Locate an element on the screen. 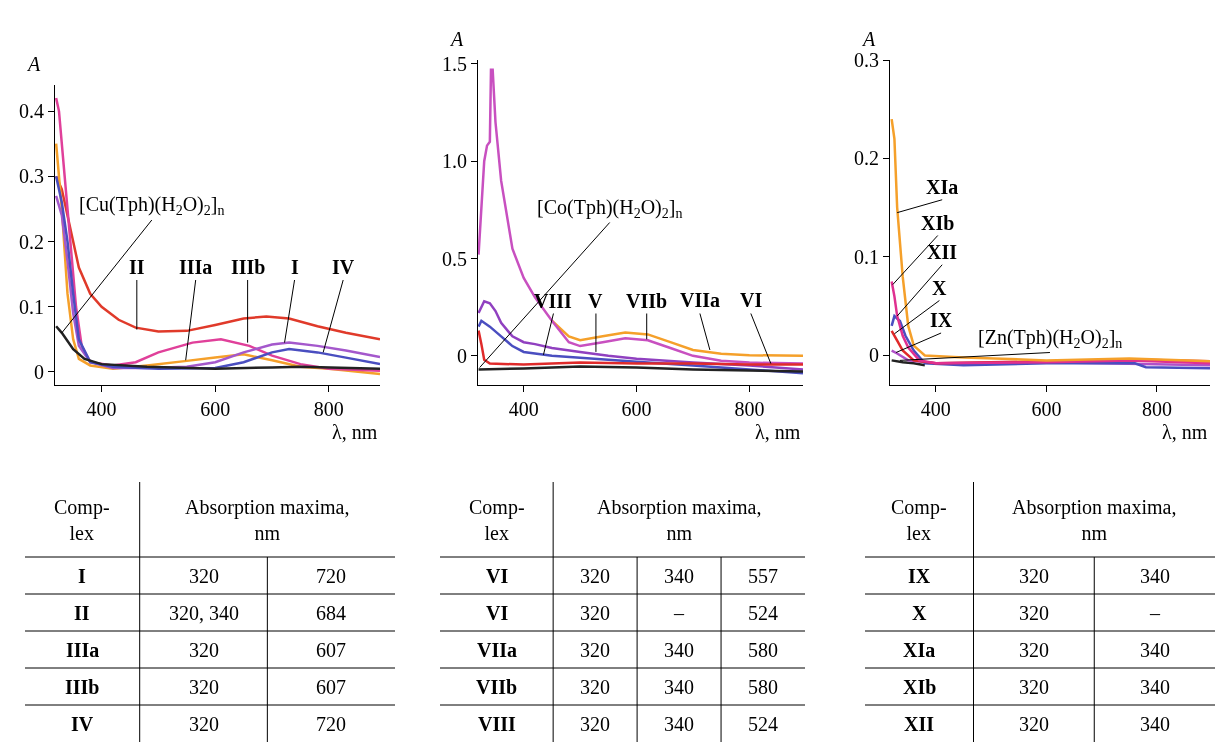 The height and width of the screenshot is (745, 1222). y-tick-label: 0.5 is located at coordinates (454, 258).